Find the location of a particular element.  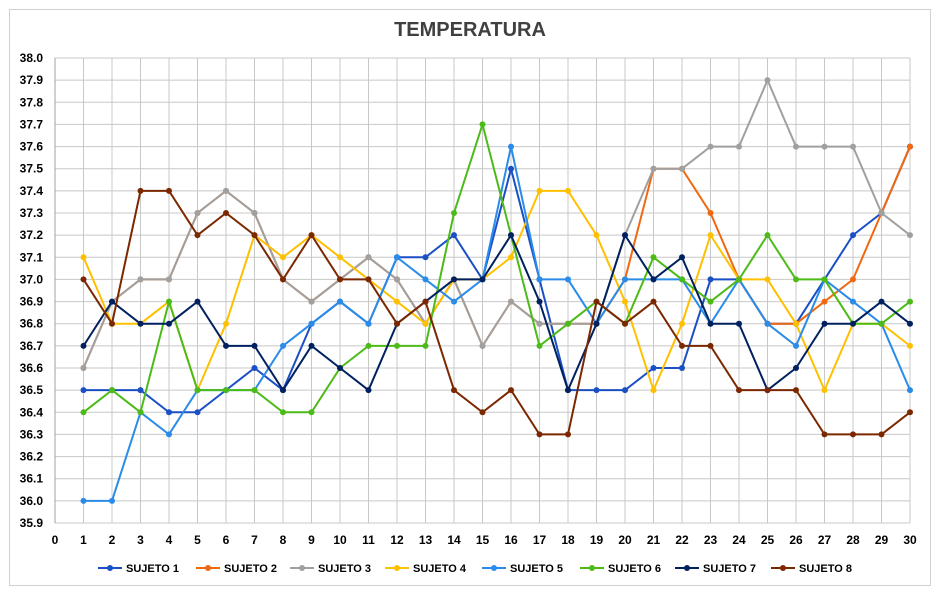

y-tick-label: 35.9 is located at coordinates (32, 523).